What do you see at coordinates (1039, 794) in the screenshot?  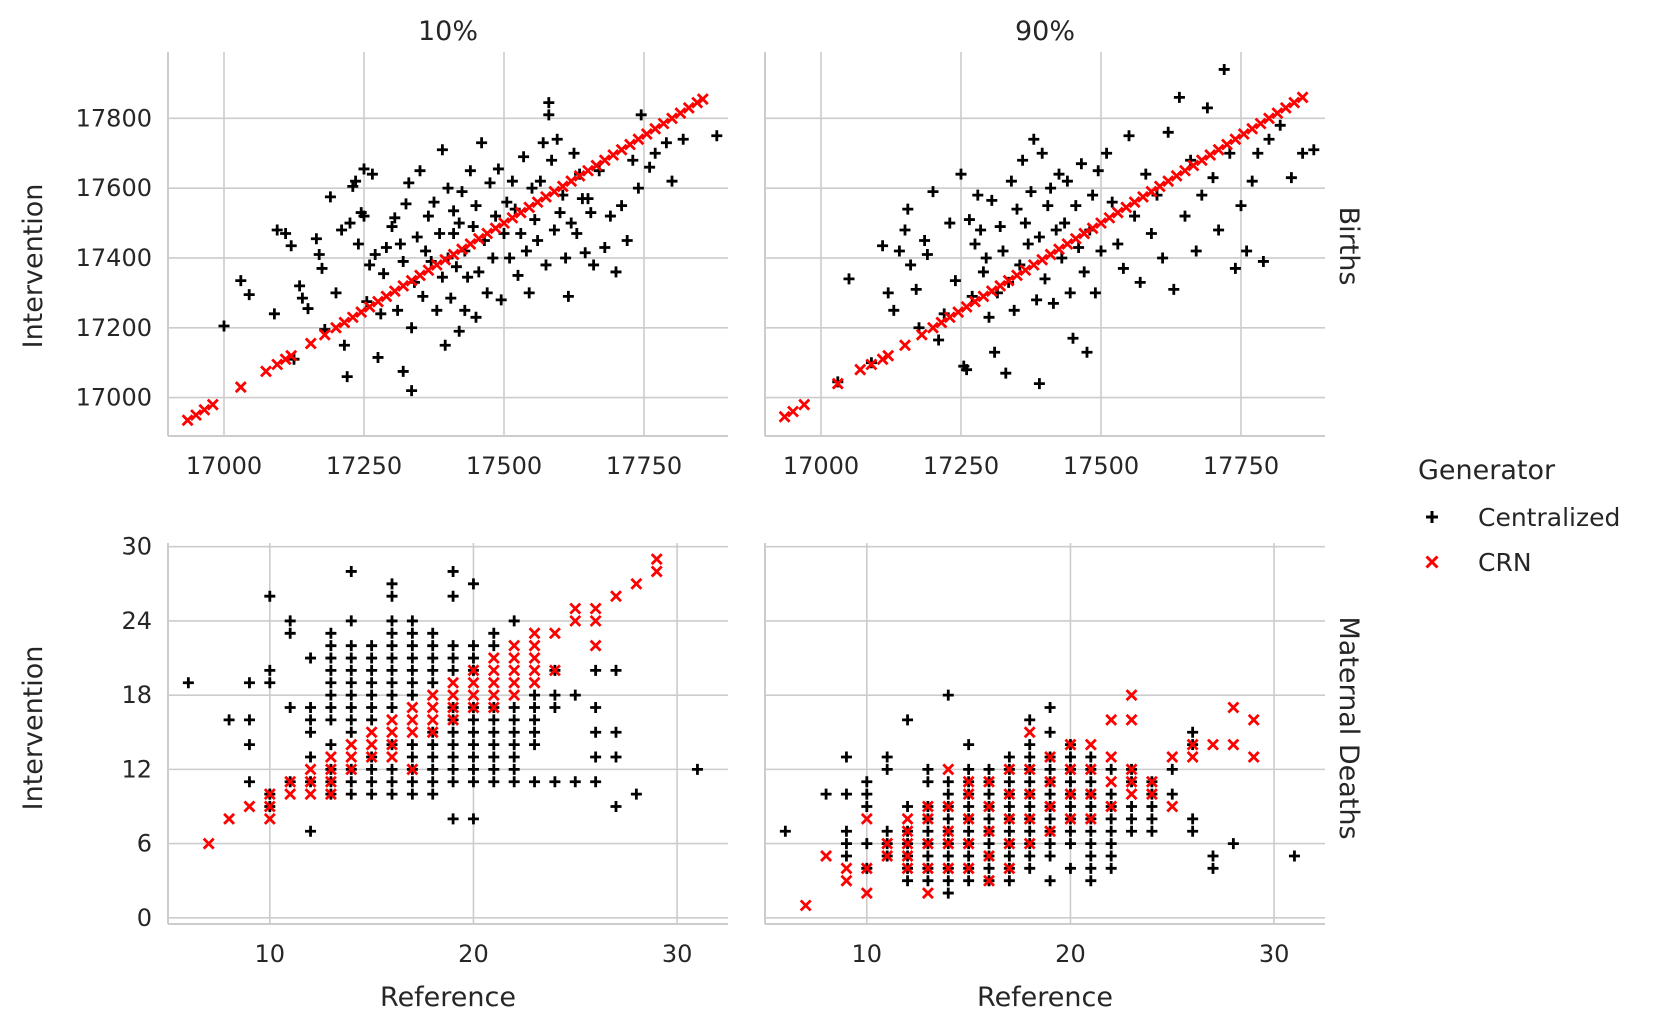 I see `series-centralized` at bounding box center [1039, 794].